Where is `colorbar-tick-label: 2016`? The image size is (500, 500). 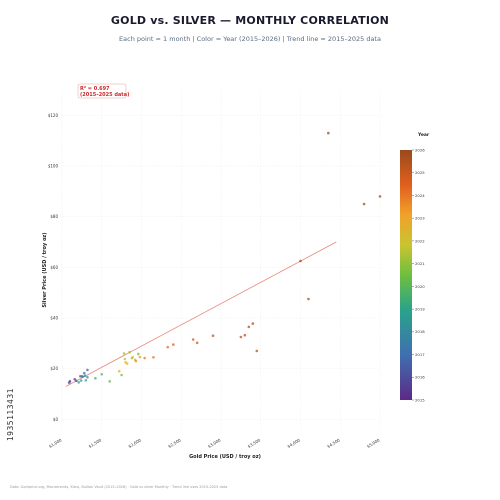 colorbar-tick-label: 2016 is located at coordinates (420, 377).